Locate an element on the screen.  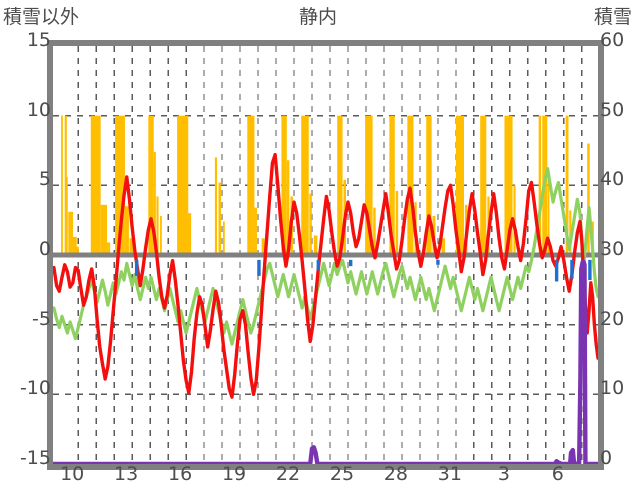
left-axis-title: 積雪以外 is located at coordinates (41, 17).